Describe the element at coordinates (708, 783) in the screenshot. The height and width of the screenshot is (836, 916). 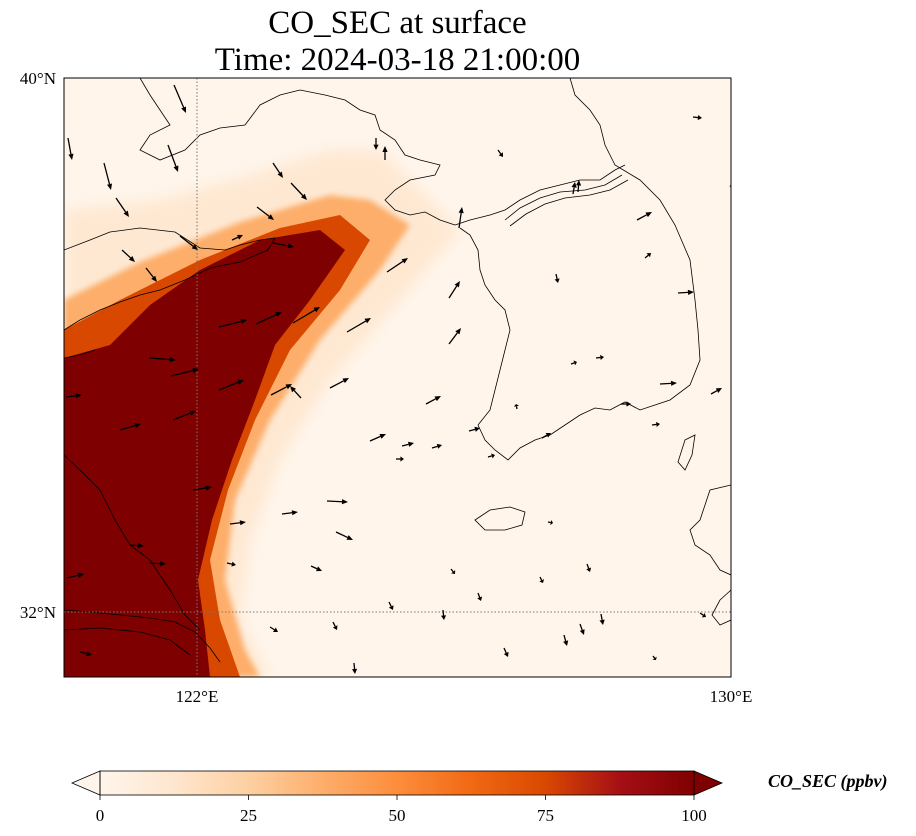
I see `colorbar-extend-max` at that location.